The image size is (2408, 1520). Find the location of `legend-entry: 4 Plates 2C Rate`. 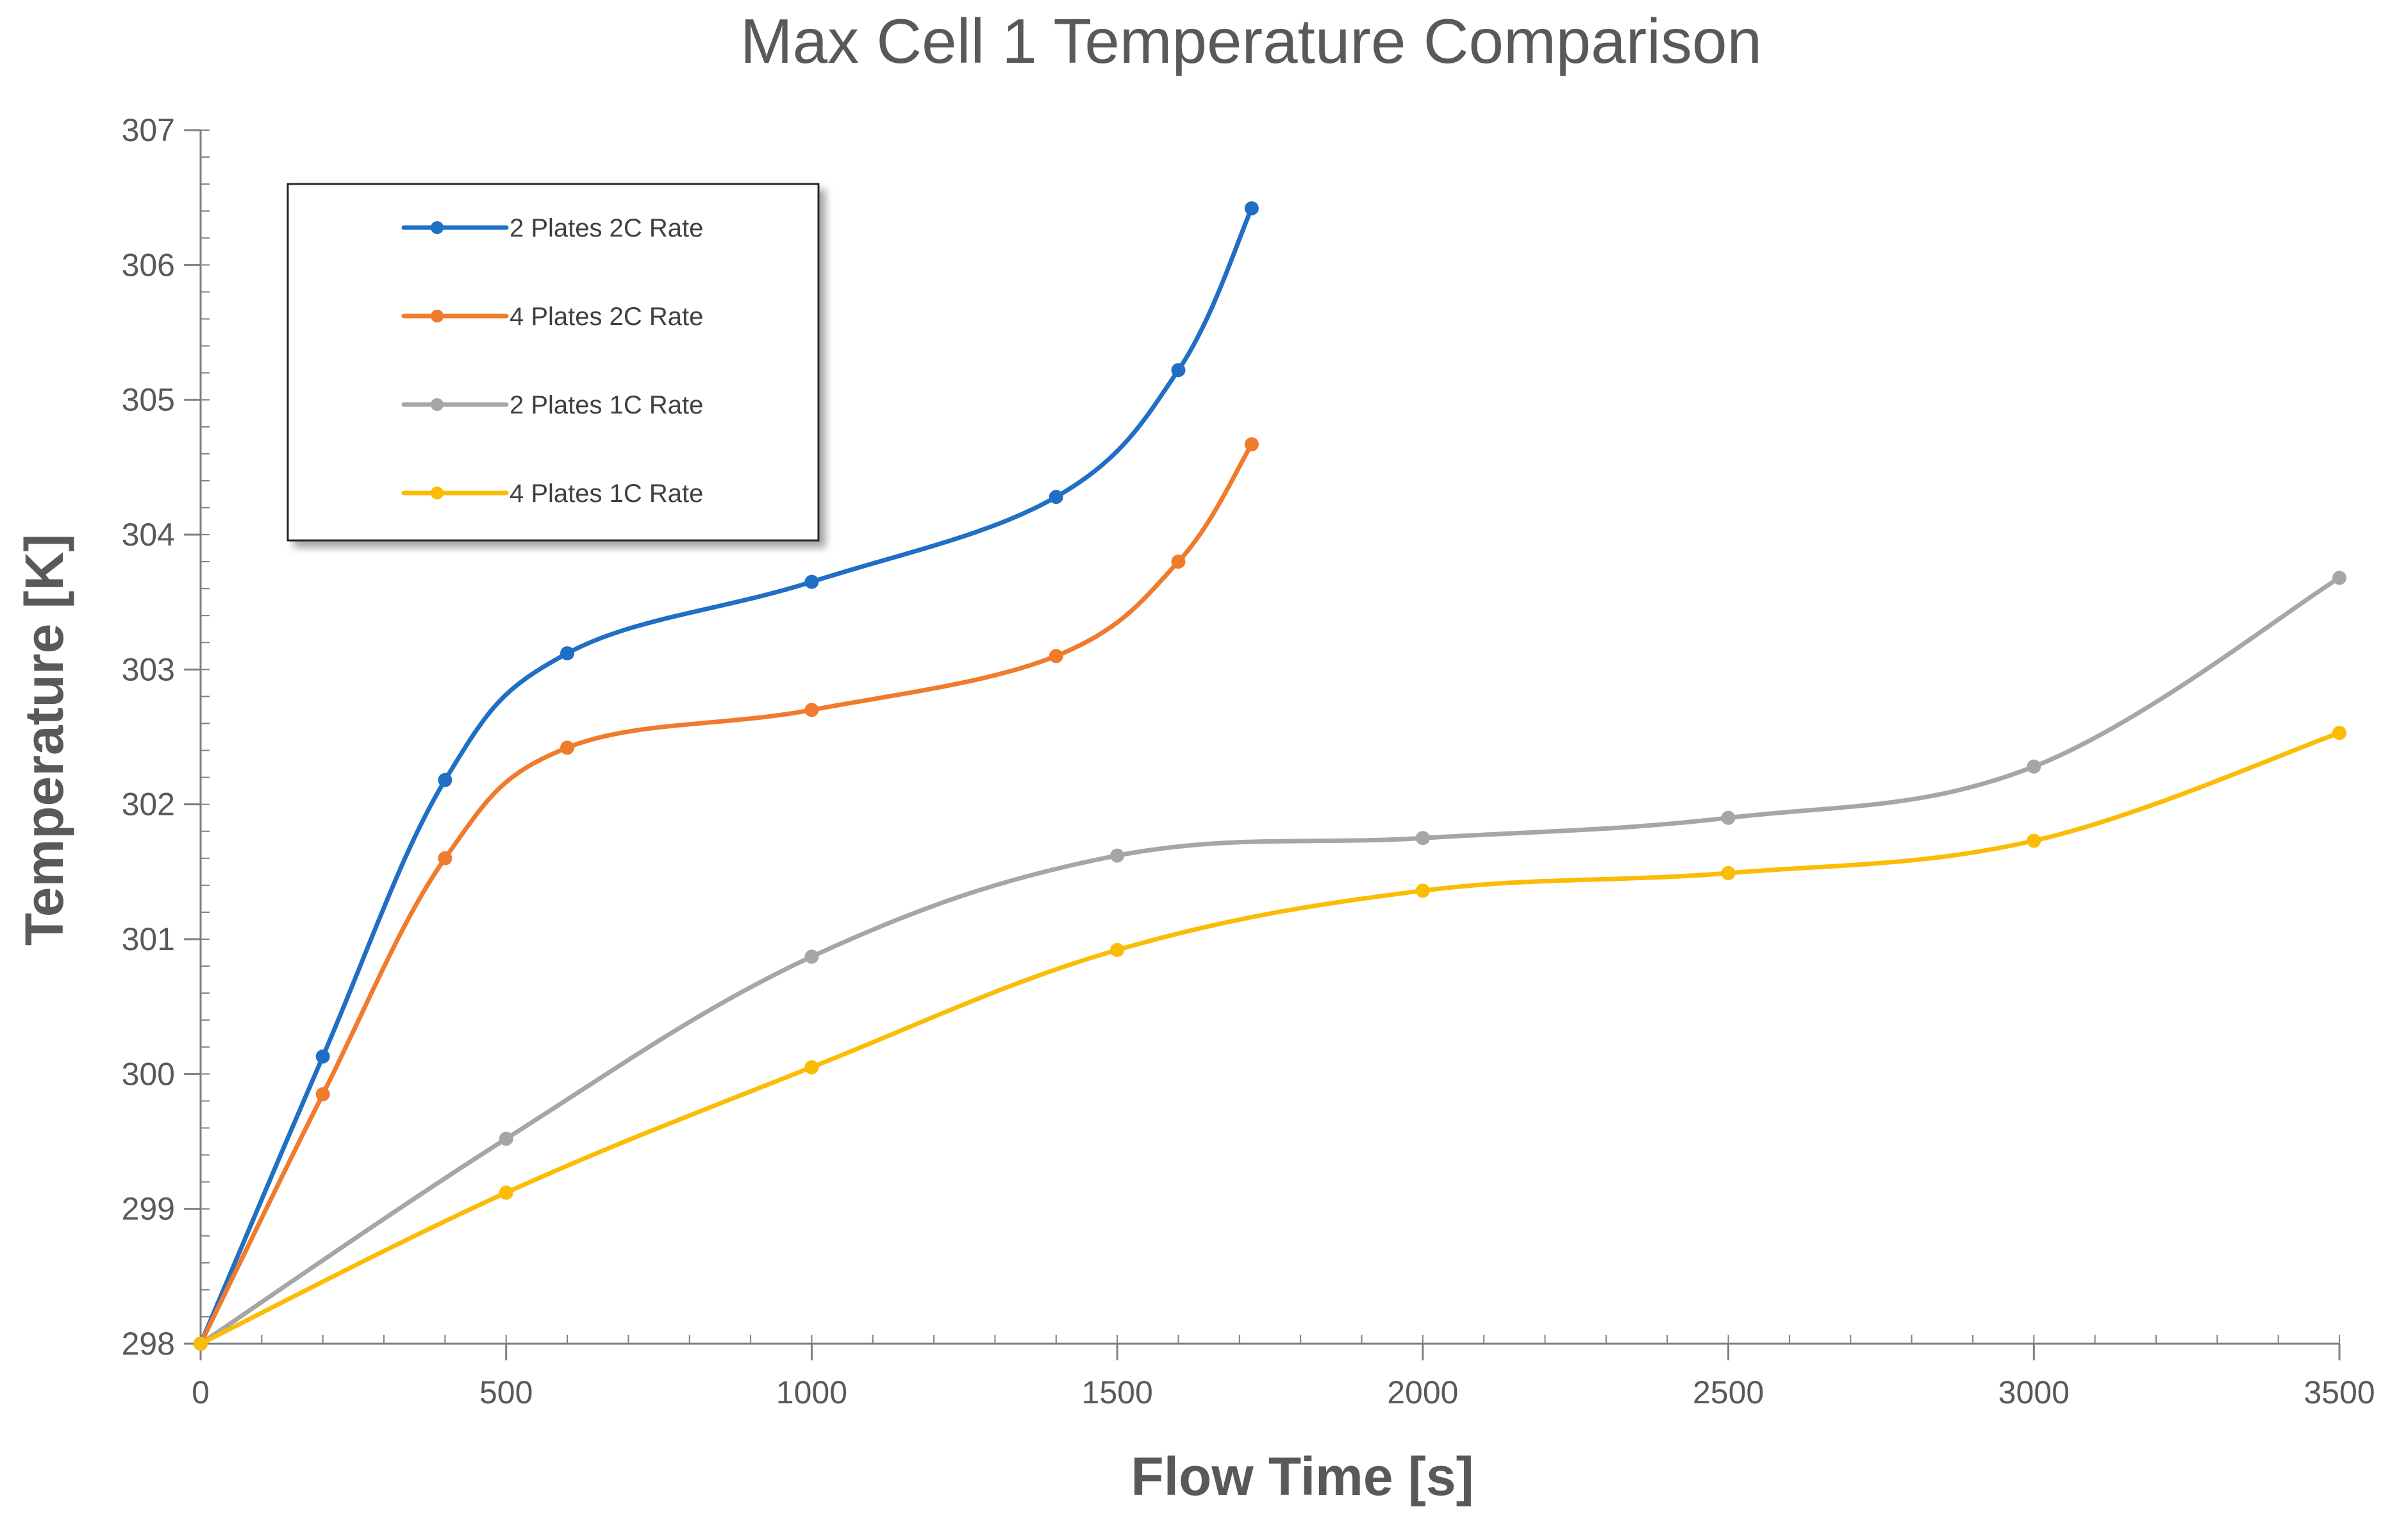

legend-entry: 4 Plates 2C Rate is located at coordinates (552, 317).